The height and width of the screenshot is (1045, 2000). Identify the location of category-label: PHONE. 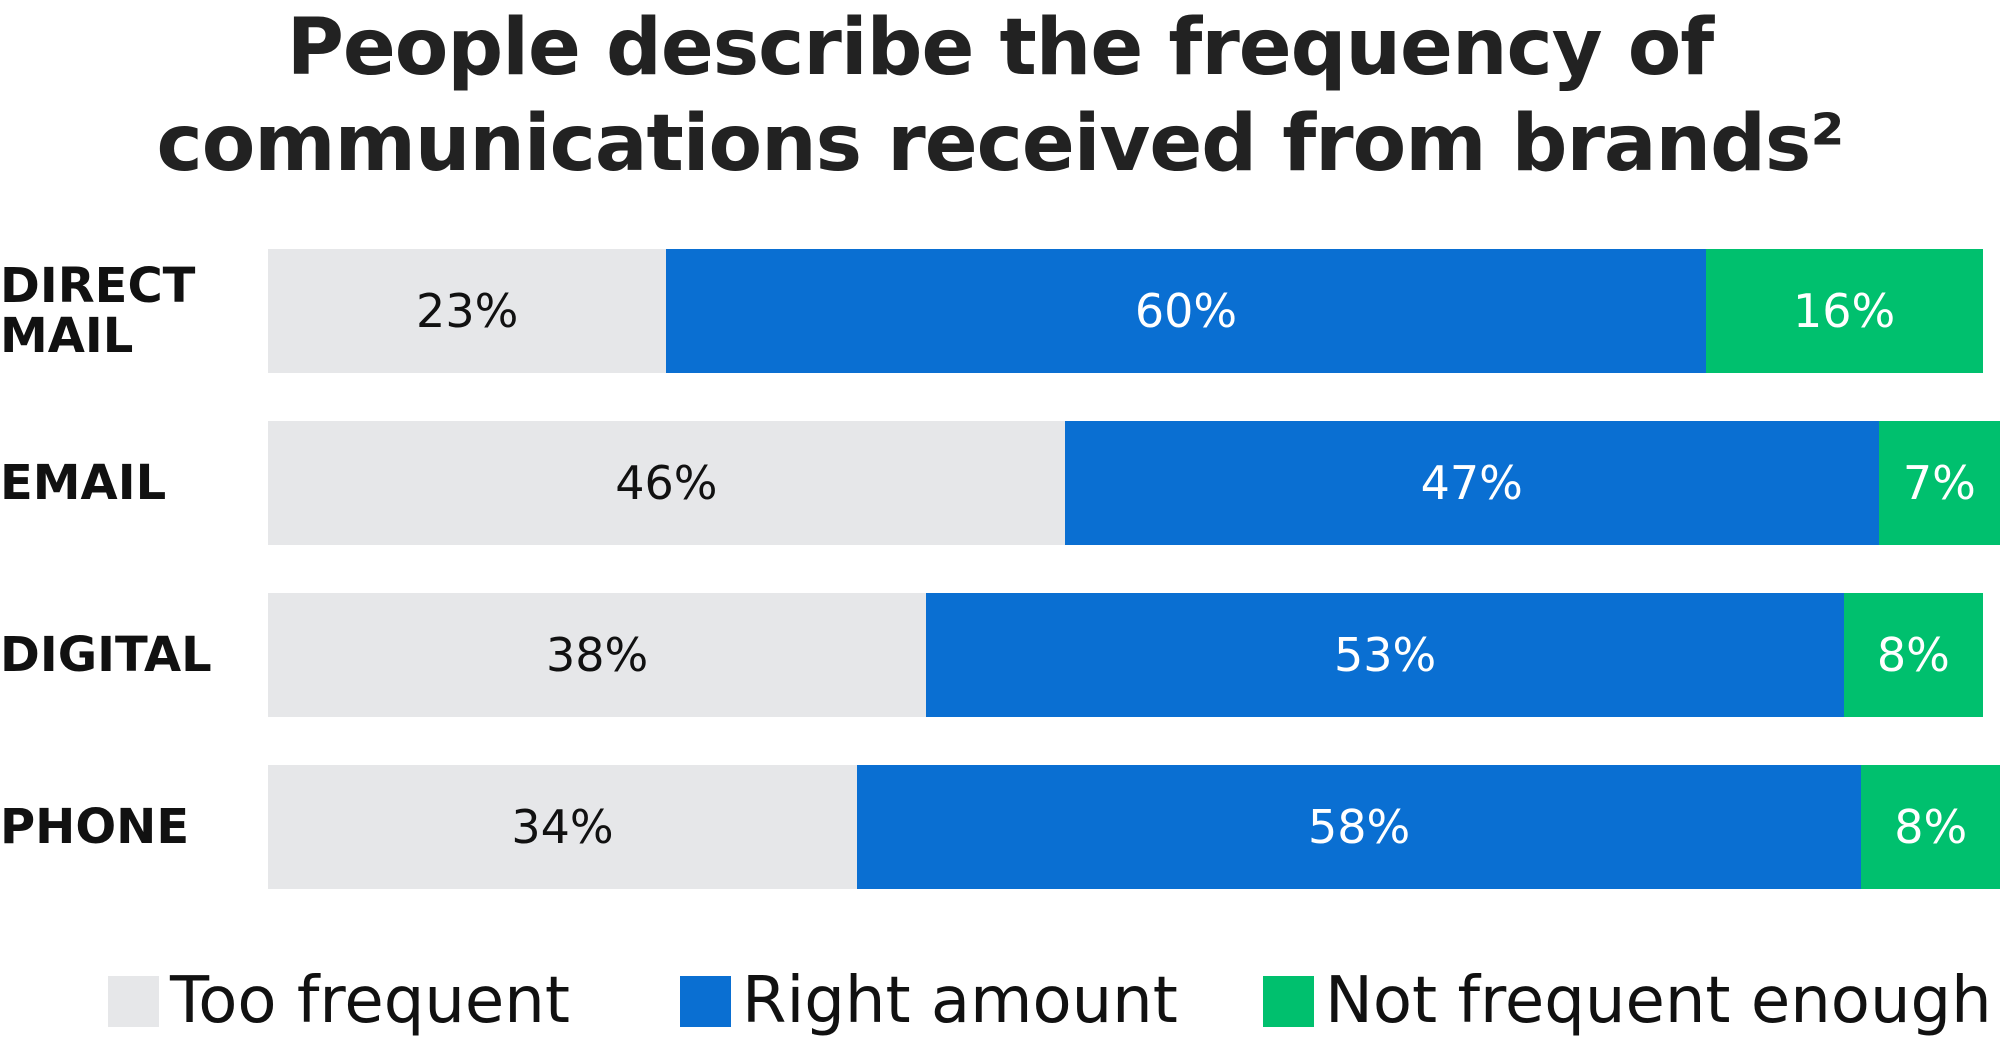
(95, 827).